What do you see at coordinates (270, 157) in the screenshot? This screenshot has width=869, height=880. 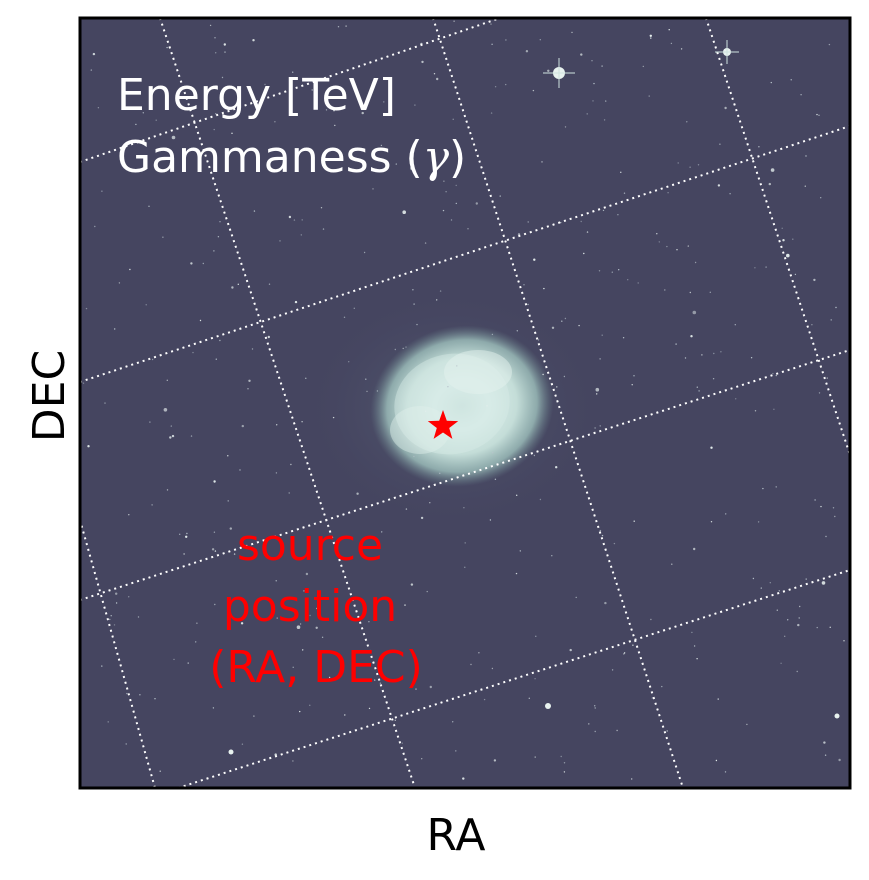 I see `gammaness-text: Gammaness (` at bounding box center [270, 157].